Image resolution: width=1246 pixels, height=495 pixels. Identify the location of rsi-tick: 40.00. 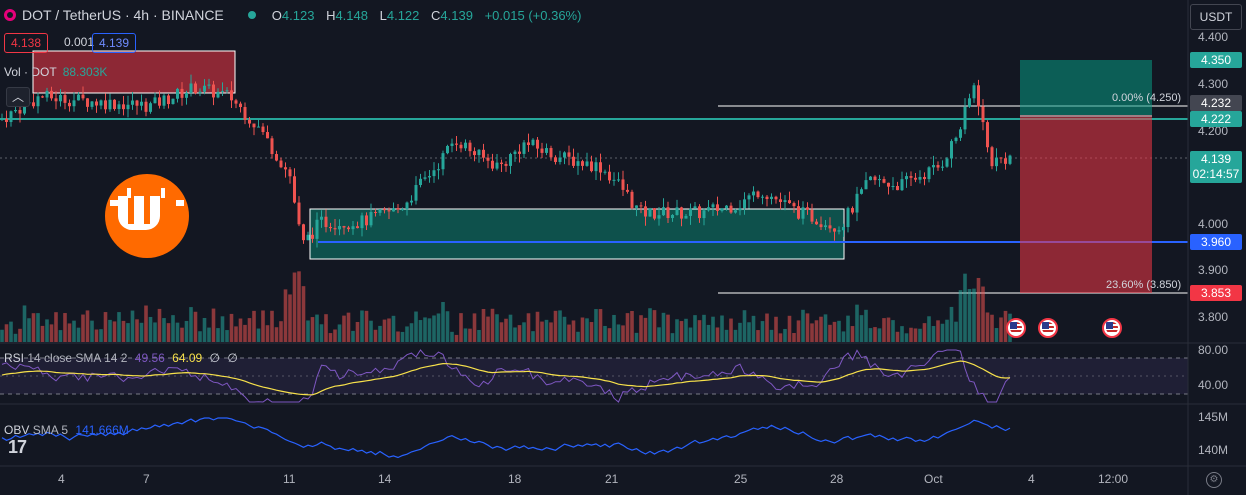
(1212, 385).